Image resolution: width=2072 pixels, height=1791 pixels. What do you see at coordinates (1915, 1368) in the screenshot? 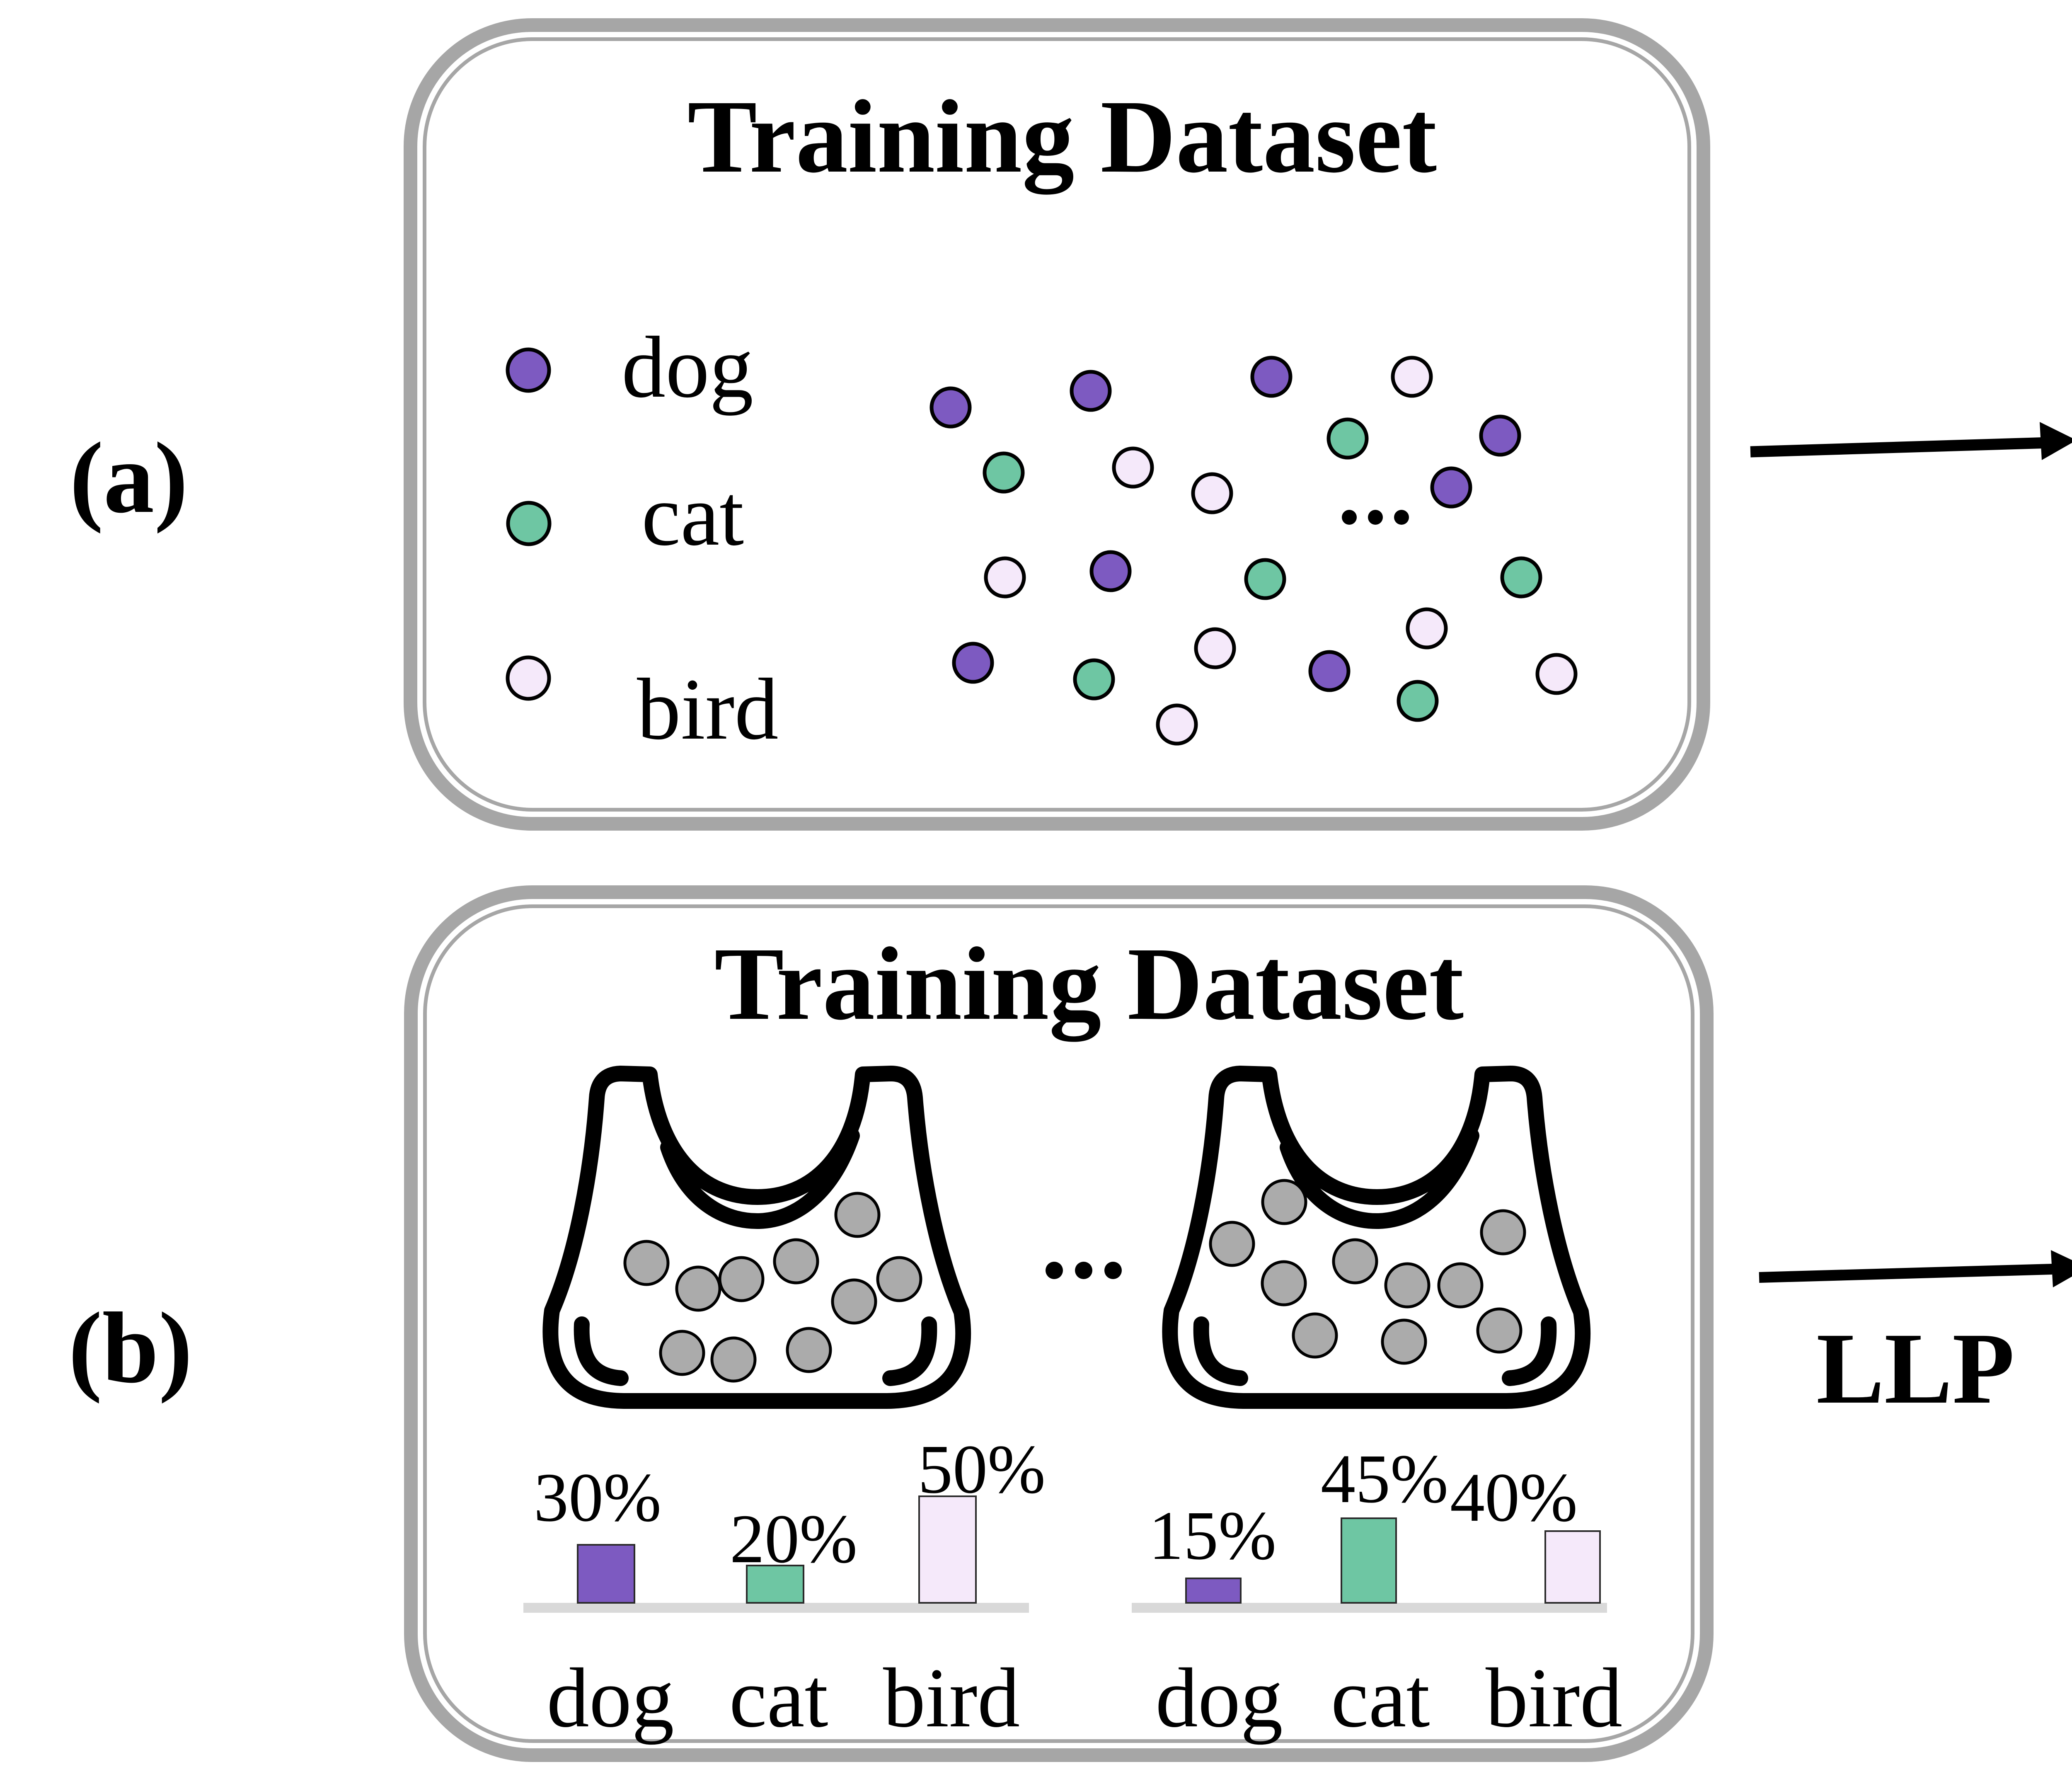
I see `svg-text: LLP` at bounding box center [1915, 1368].